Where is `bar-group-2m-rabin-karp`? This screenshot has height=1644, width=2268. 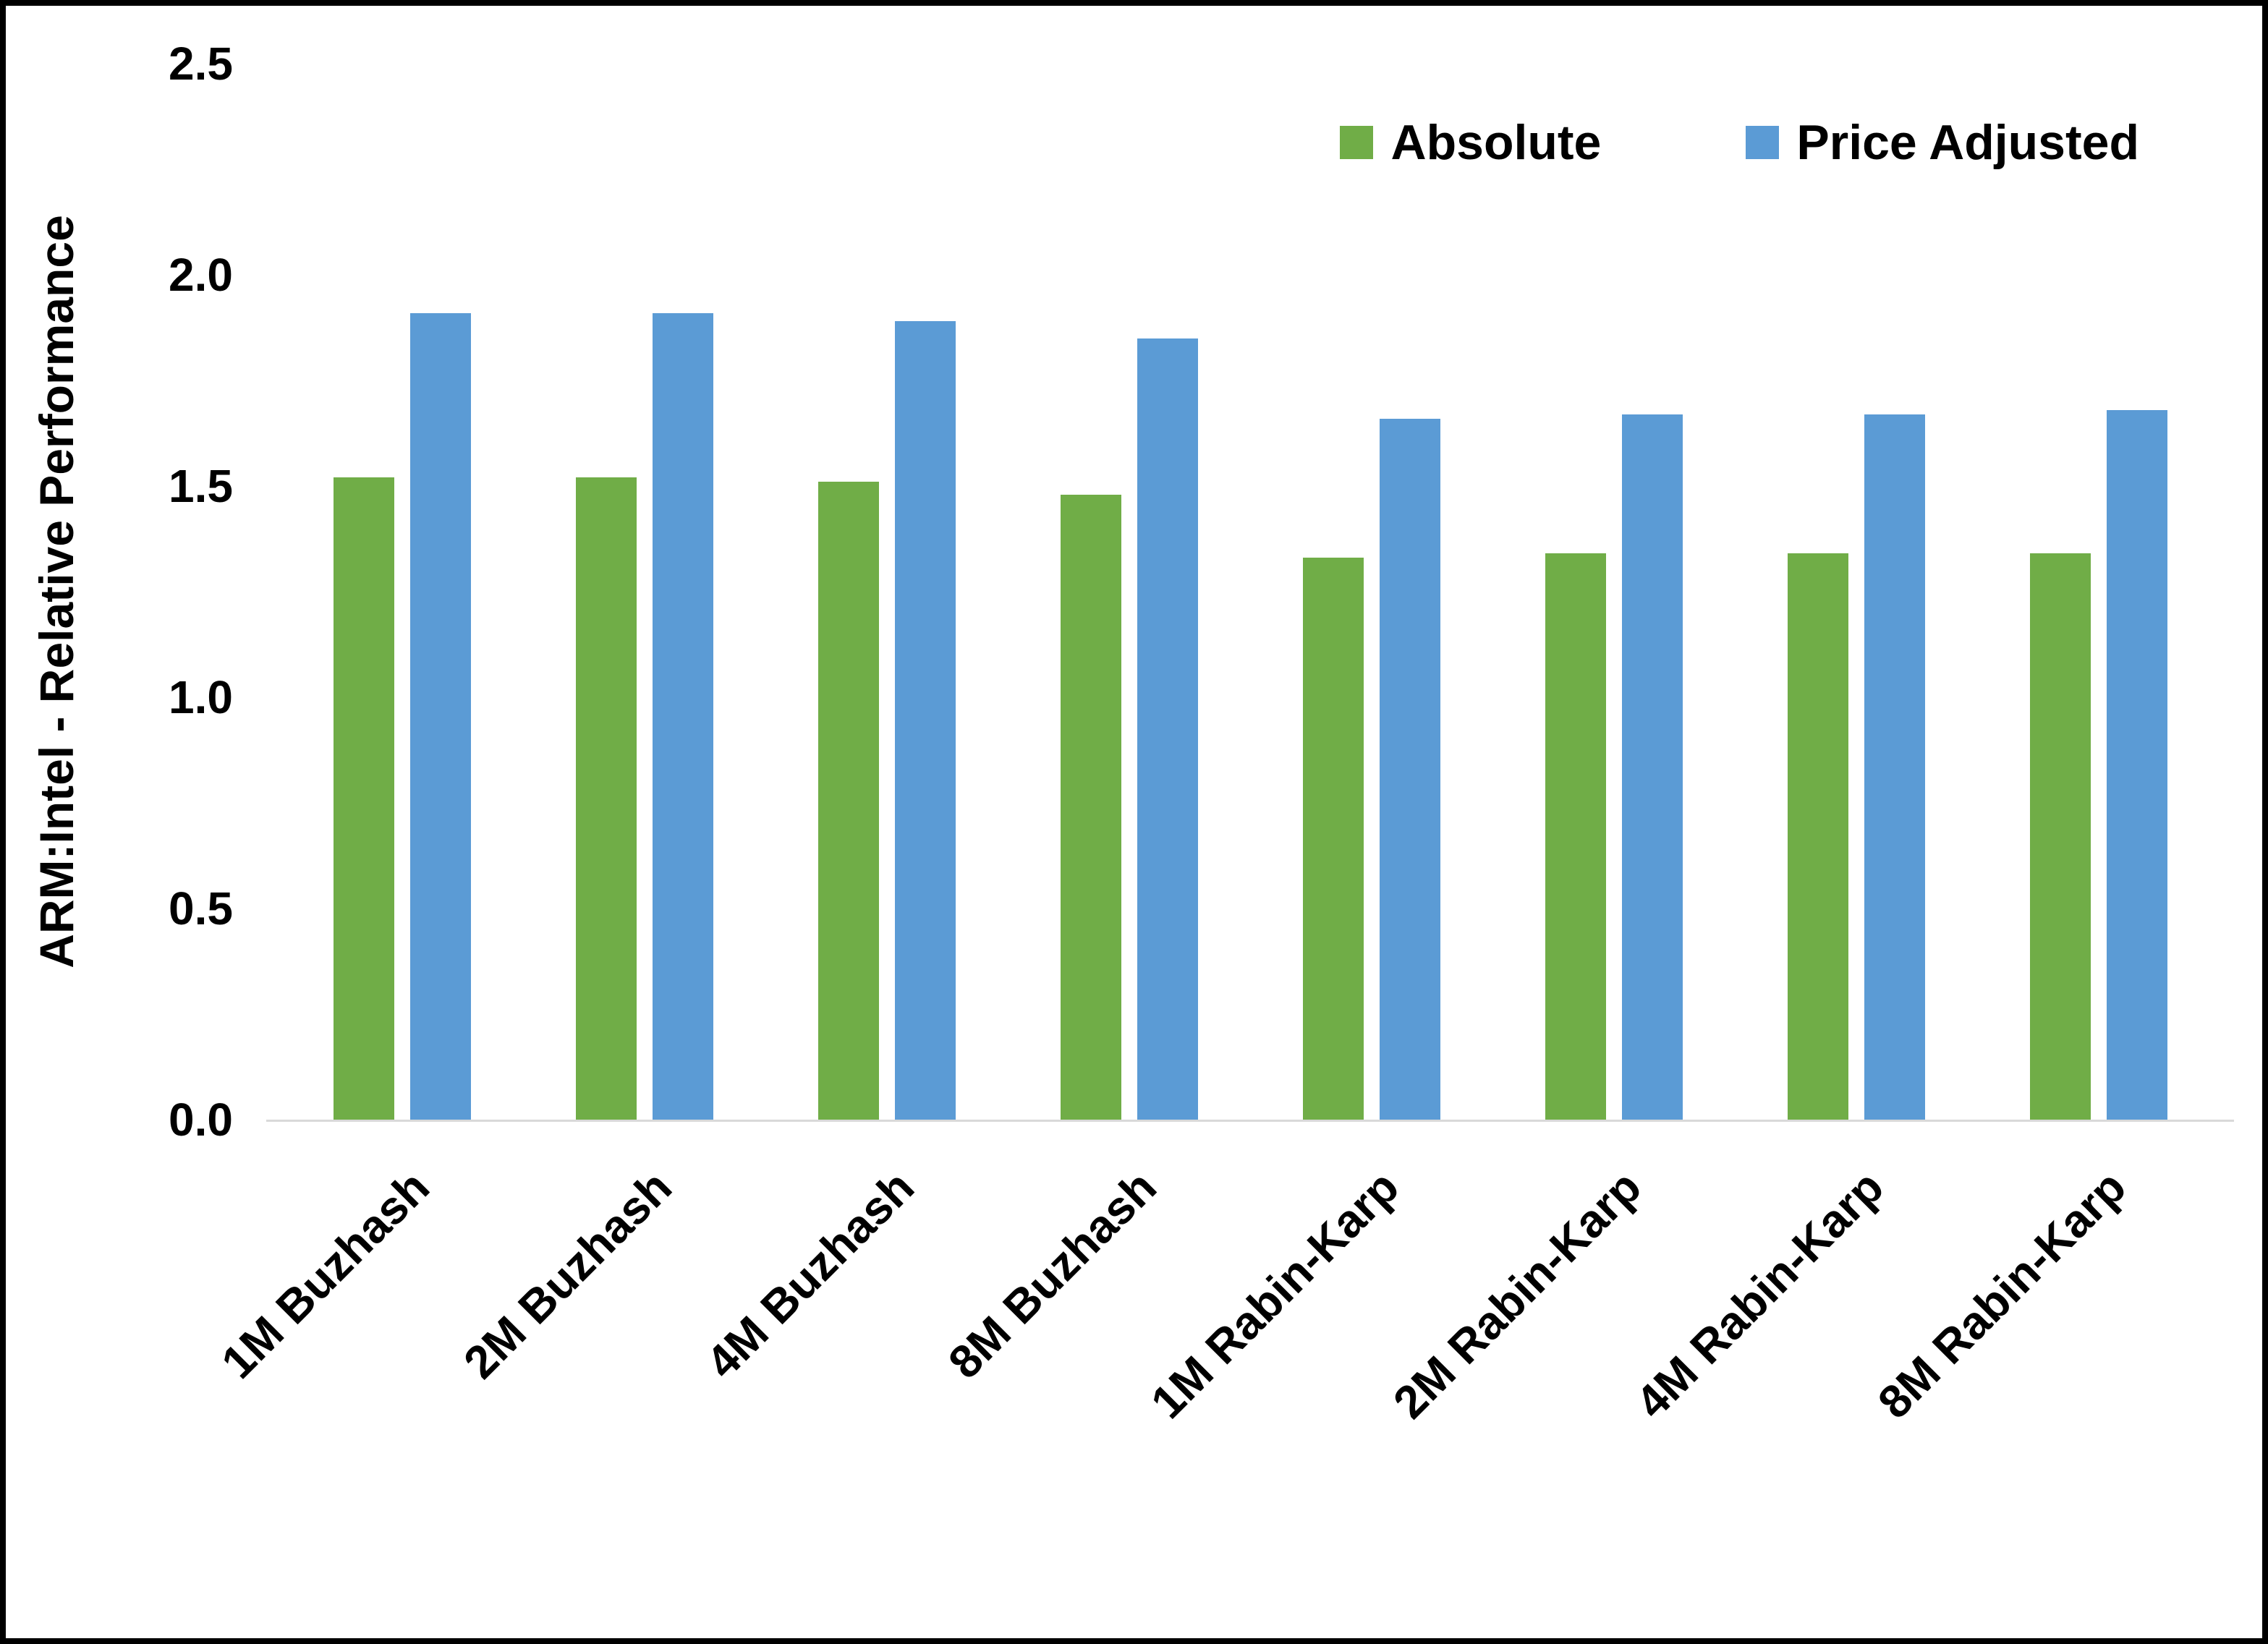
bar-group-2m-rabin-karp is located at coordinates (1613, 592).